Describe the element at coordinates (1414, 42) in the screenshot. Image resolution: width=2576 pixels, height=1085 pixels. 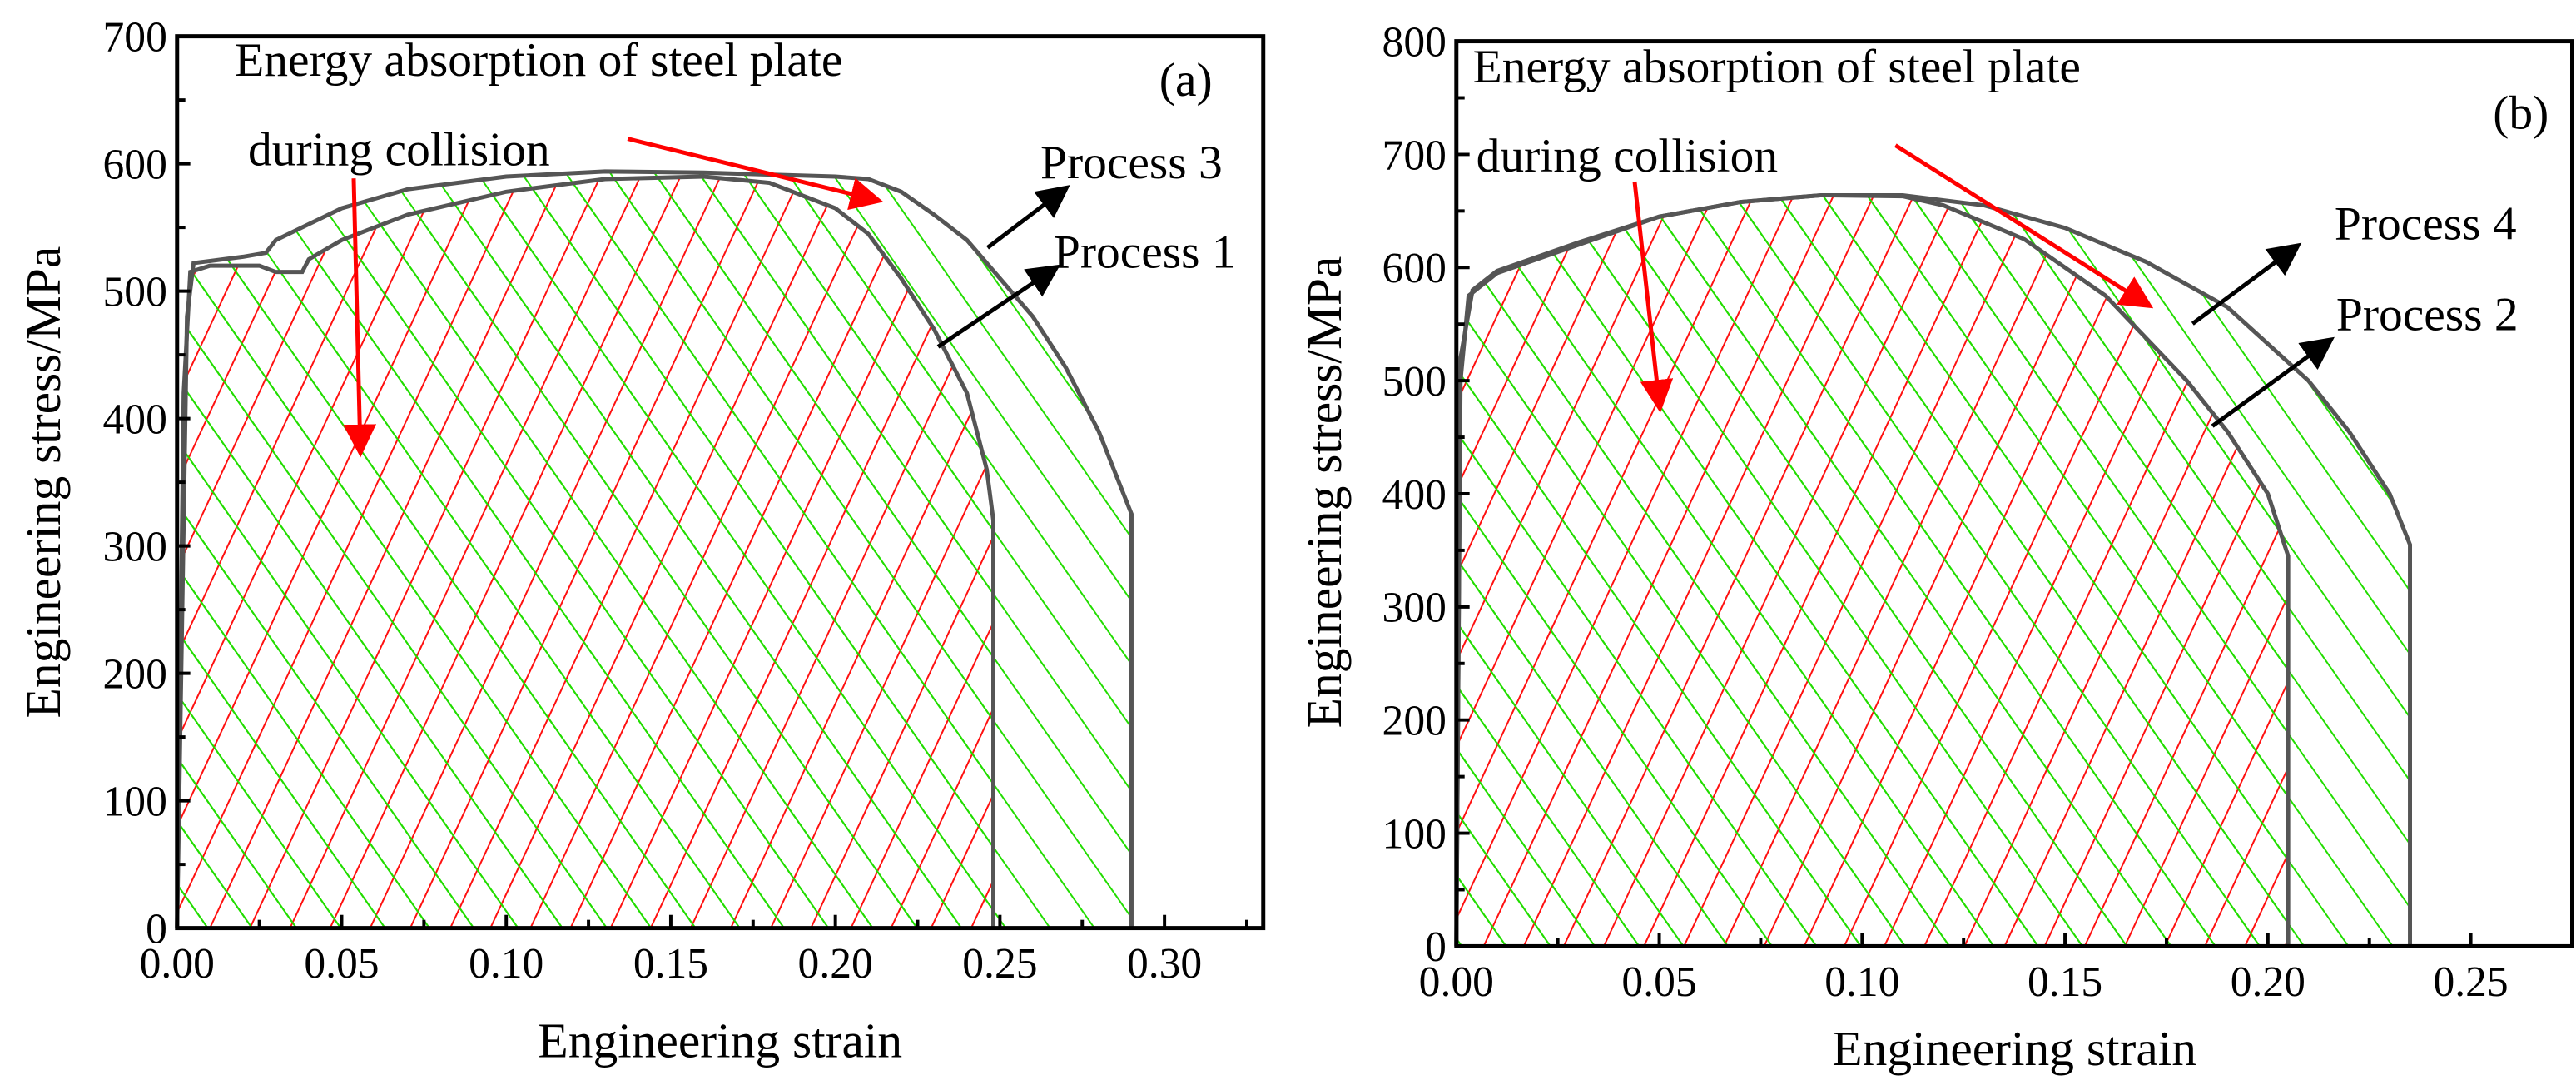
I see `y-tick-label: 800` at that location.